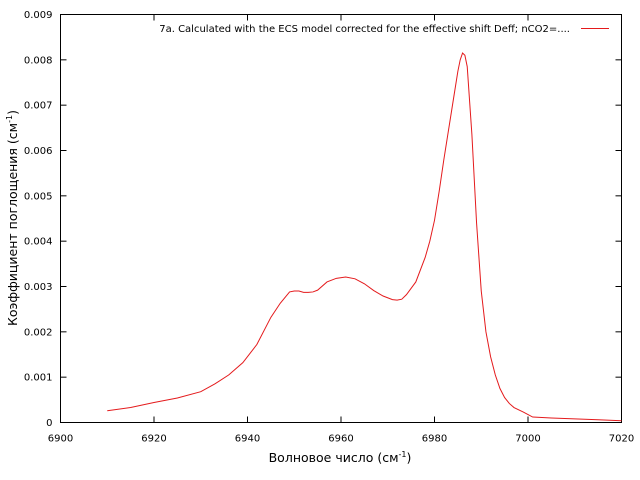 The image size is (640, 480). What do you see at coordinates (12, 237) in the screenshot?
I see `y-axis-label-text: Коэффициент поглощения` at bounding box center [12, 237].